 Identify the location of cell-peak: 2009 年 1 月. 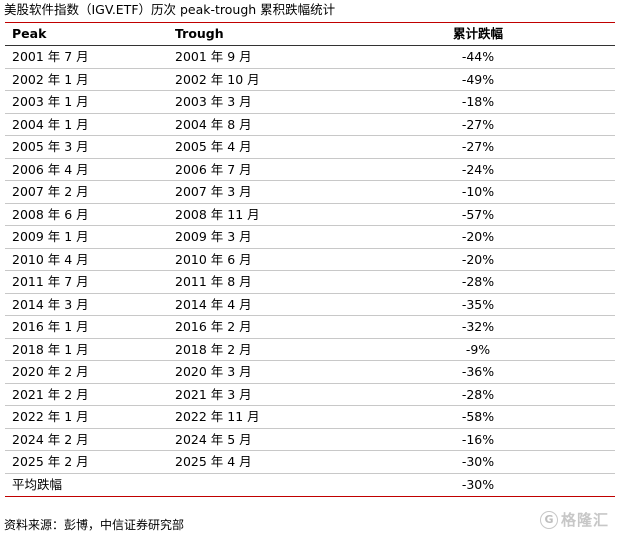
(50, 236).